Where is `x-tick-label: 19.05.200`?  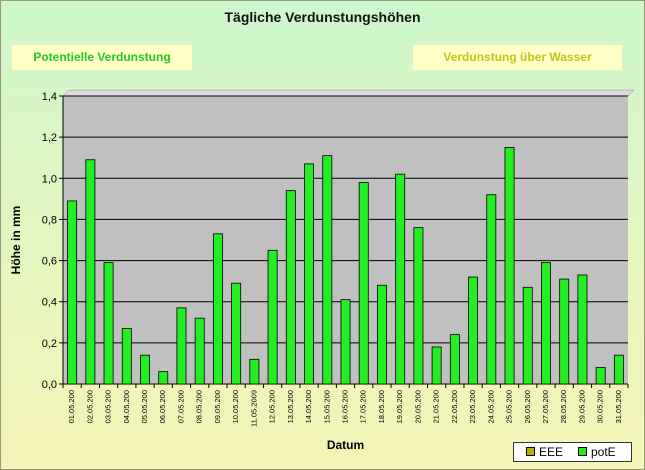
x-tick-label: 19.05.200 is located at coordinates (399, 406).